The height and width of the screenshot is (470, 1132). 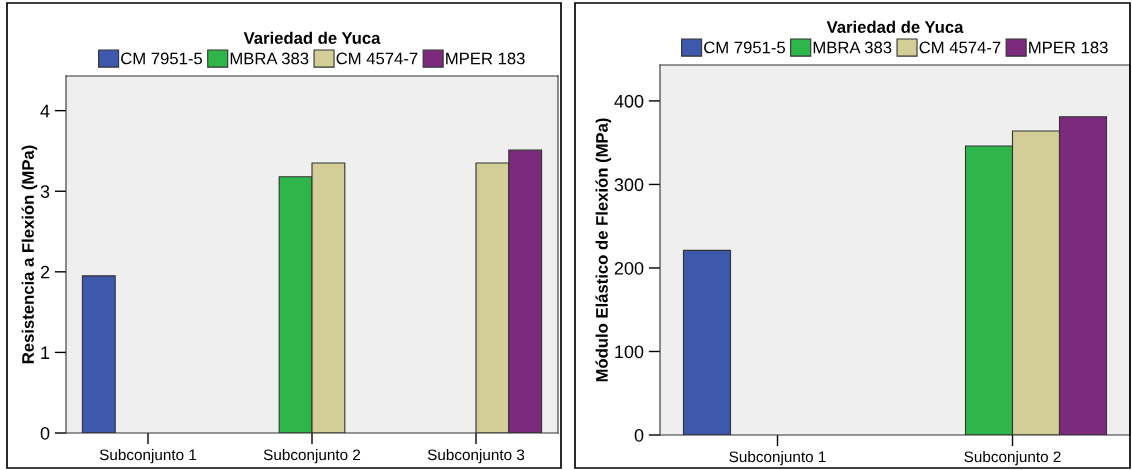 What do you see at coordinates (45, 111) in the screenshot?
I see `y-tick-label: 4` at bounding box center [45, 111].